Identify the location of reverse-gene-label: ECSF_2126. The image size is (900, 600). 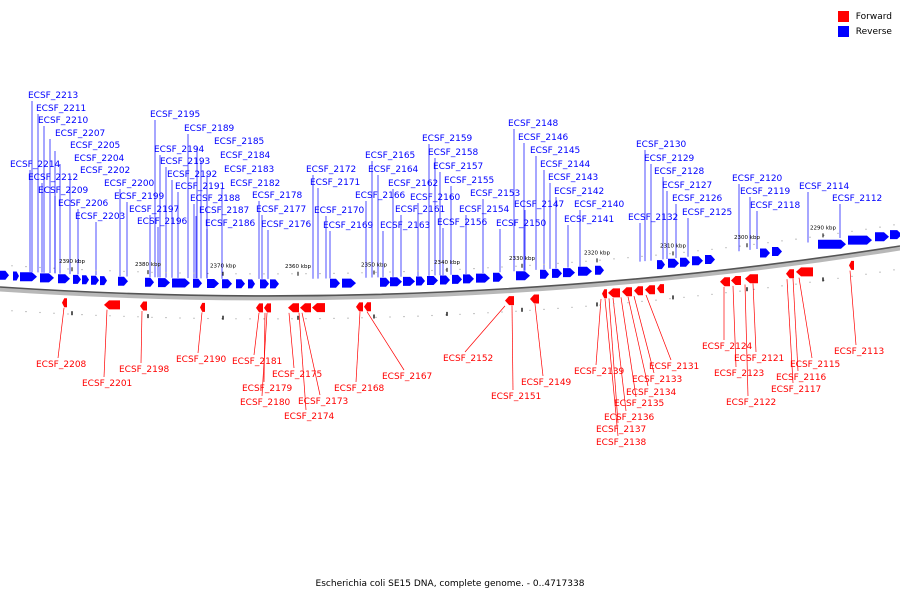
(697, 199).